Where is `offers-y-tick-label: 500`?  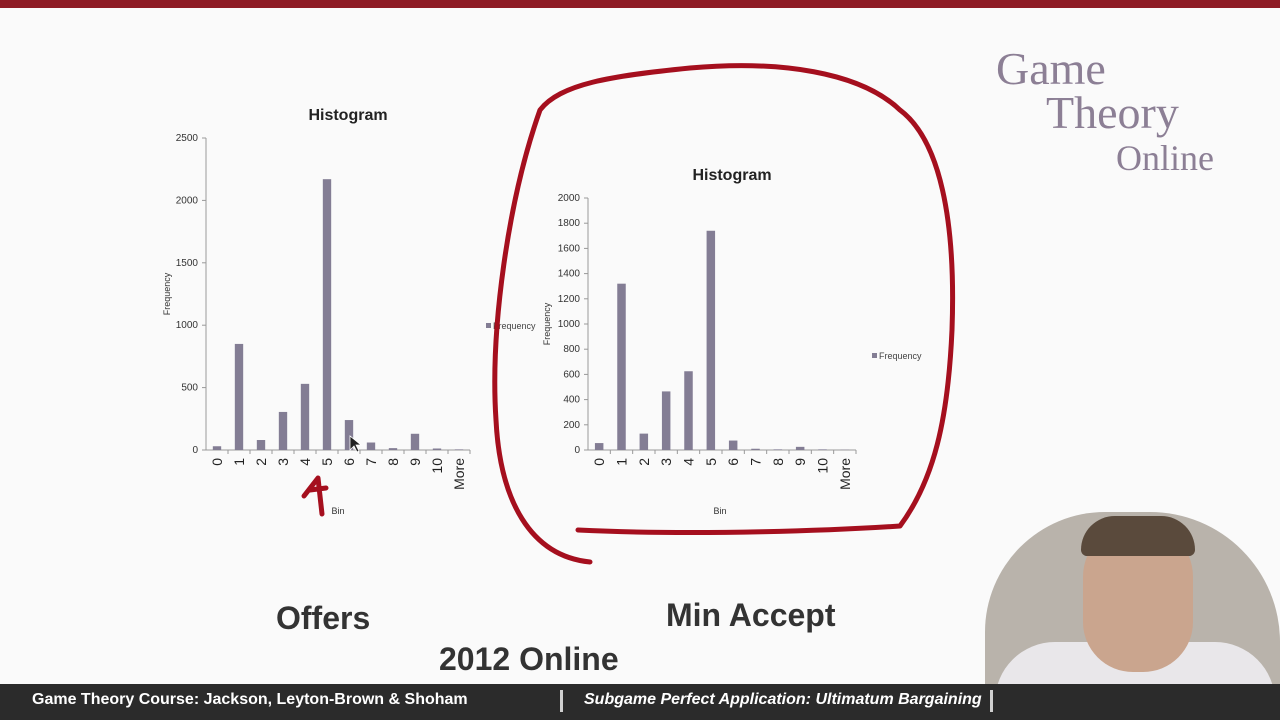 offers-y-tick-label: 500 is located at coordinates (189, 388).